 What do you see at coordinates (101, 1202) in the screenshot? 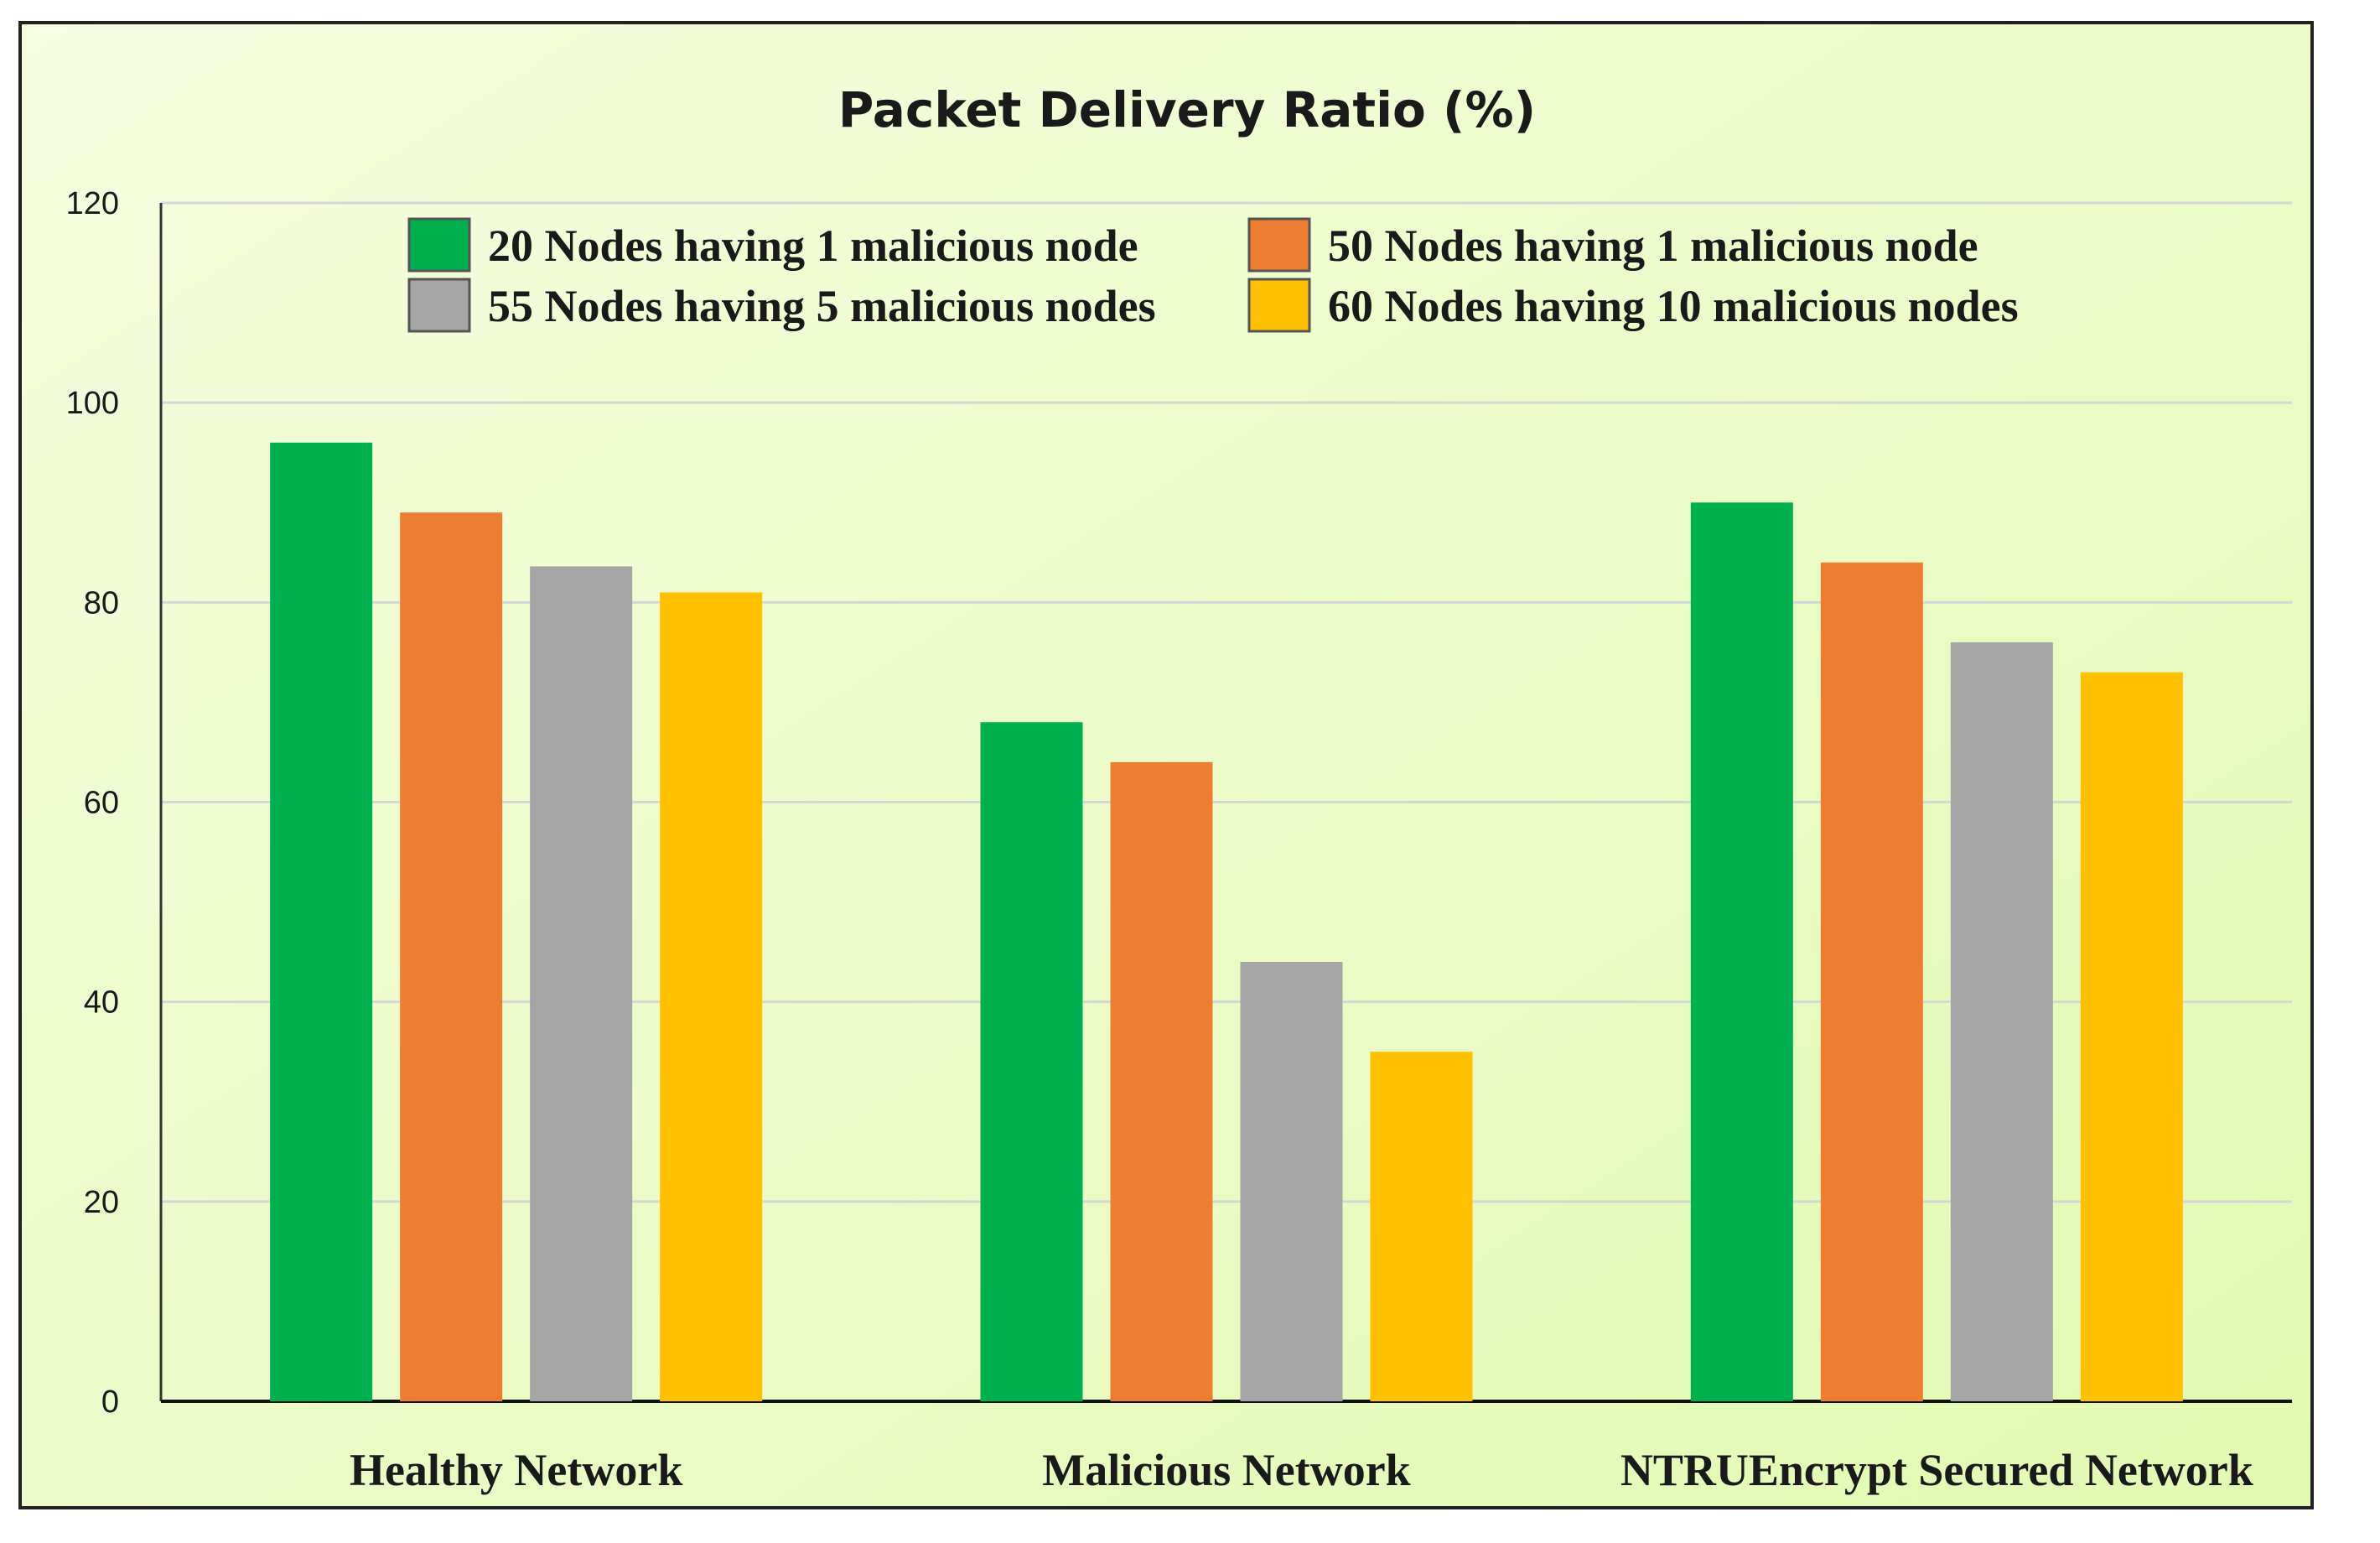
I see `y-tick-label: 20` at bounding box center [101, 1202].